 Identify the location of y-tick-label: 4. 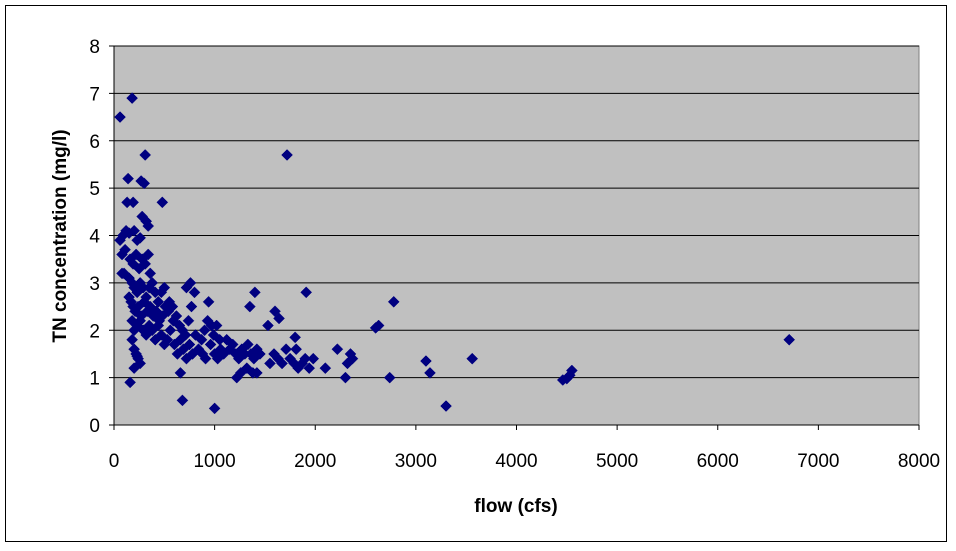
(94, 237).